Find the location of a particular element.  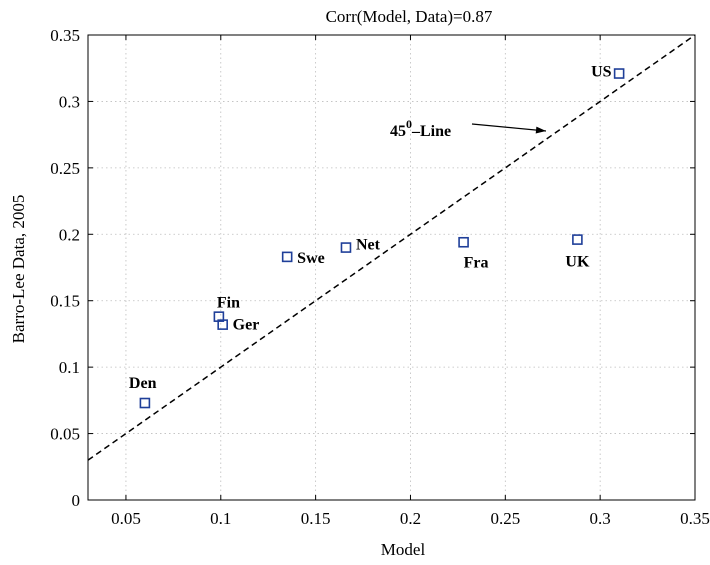

data-point-label: Fra is located at coordinates (476, 262).